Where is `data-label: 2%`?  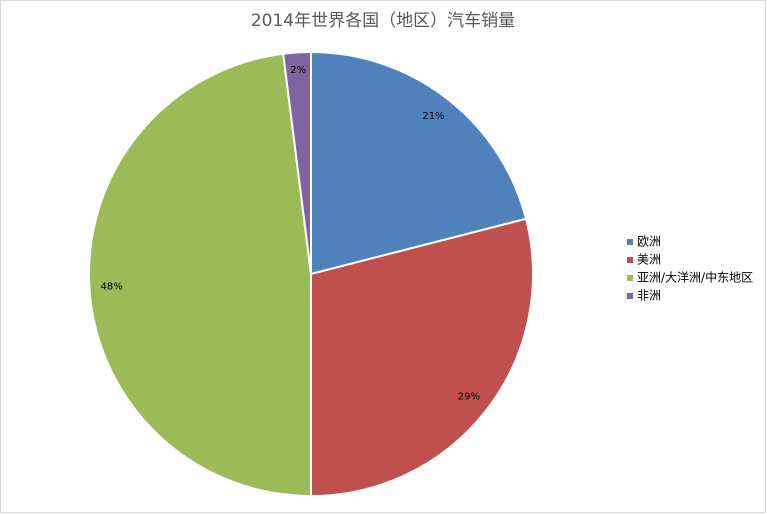
data-label: 2% is located at coordinates (298, 70).